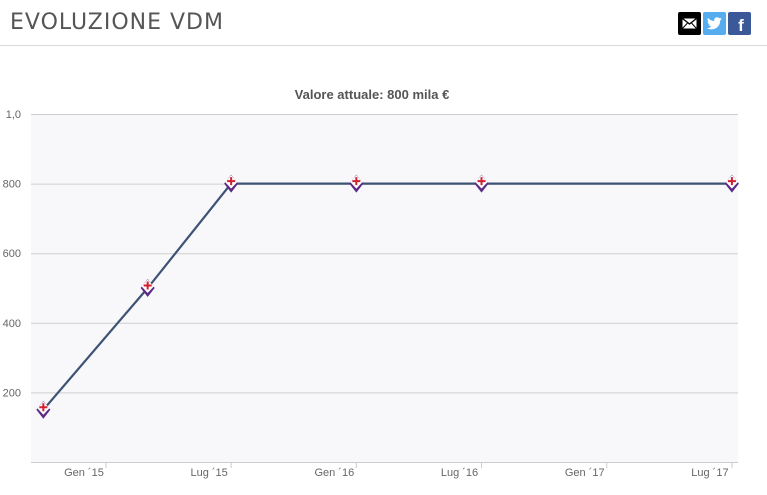 This screenshot has height=495, width=767. What do you see at coordinates (334, 473) in the screenshot?
I see `x-tick-label: Gen ´16` at bounding box center [334, 473].